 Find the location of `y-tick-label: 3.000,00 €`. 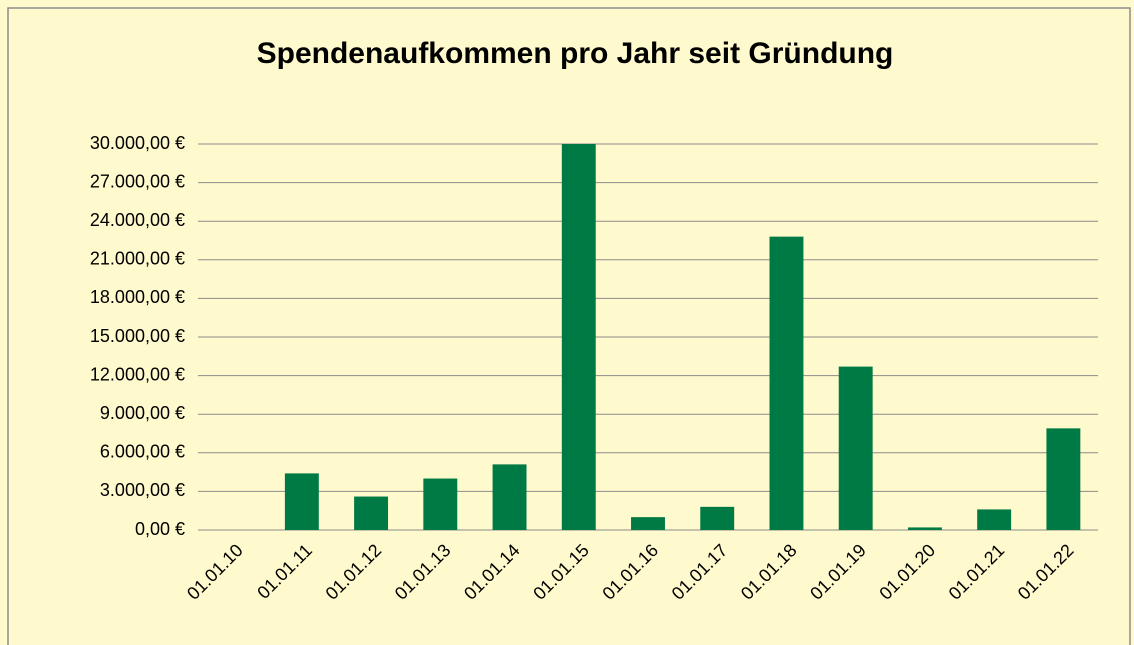

y-tick-label: 3.000,00 € is located at coordinates (142, 490).